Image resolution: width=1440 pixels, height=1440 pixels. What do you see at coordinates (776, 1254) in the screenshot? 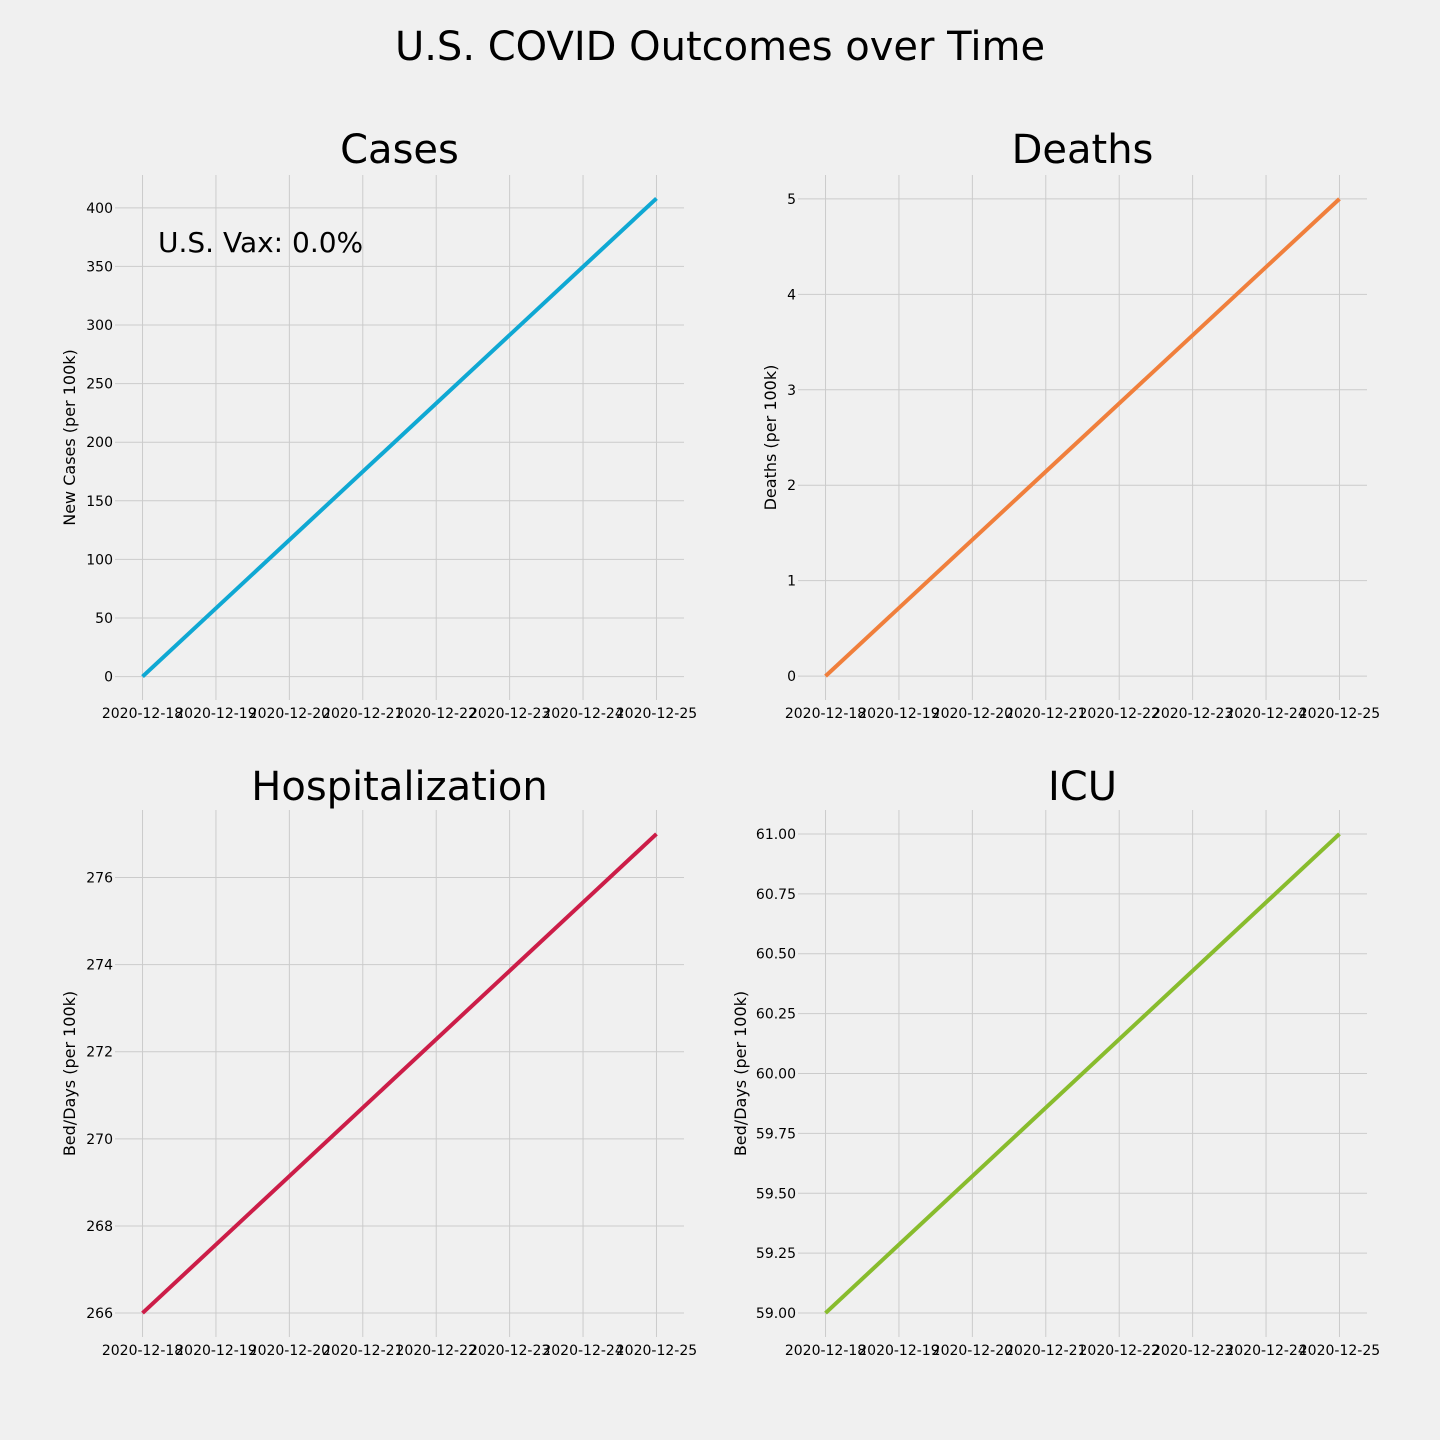
I see `y-tick-label: 59.25` at bounding box center [776, 1254].